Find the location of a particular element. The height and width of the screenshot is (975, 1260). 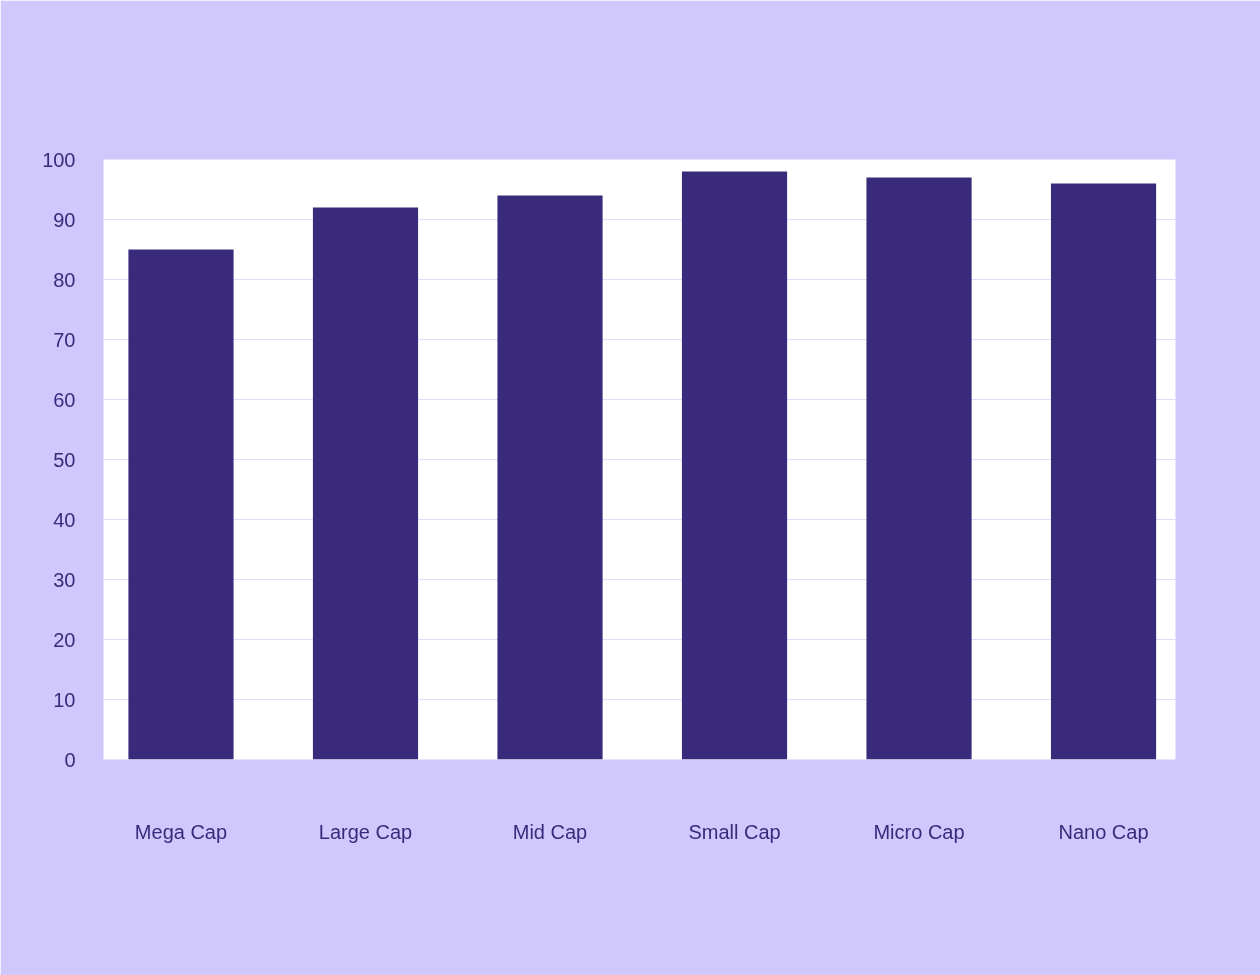

x-tick-label: Small Cap is located at coordinates (734, 831).